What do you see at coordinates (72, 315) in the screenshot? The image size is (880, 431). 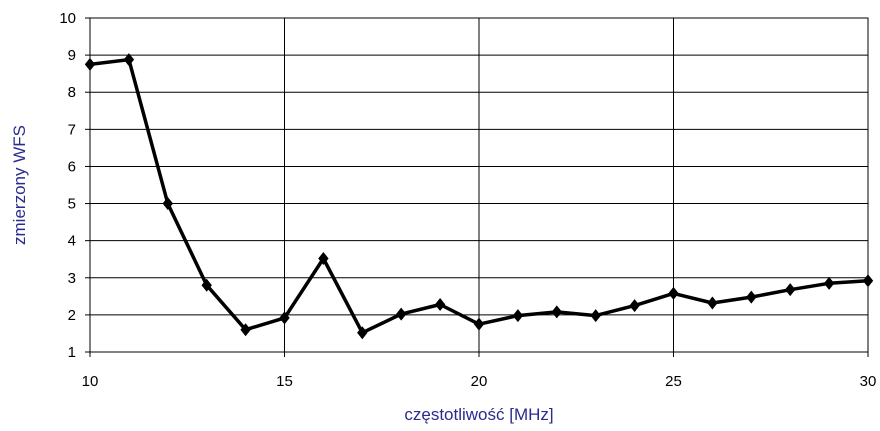 I see `y-tick-label: 2` at bounding box center [72, 315].